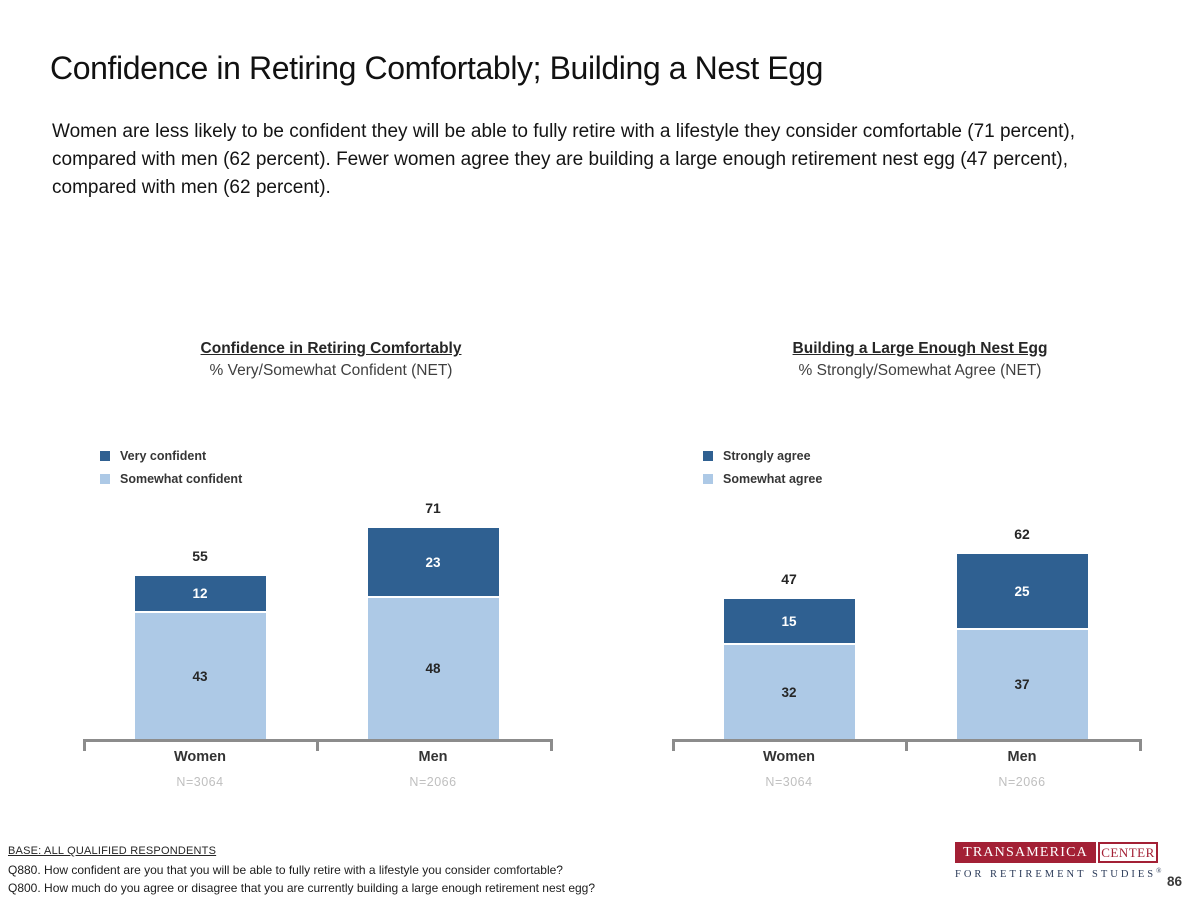  Describe the element at coordinates (181, 478) in the screenshot. I see `legend-label: Somewhat confident` at that location.